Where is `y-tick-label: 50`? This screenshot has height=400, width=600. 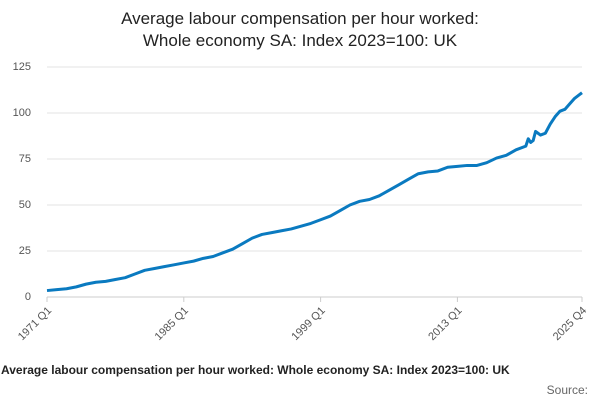 y-tick-label: 50 is located at coordinates (25, 205).